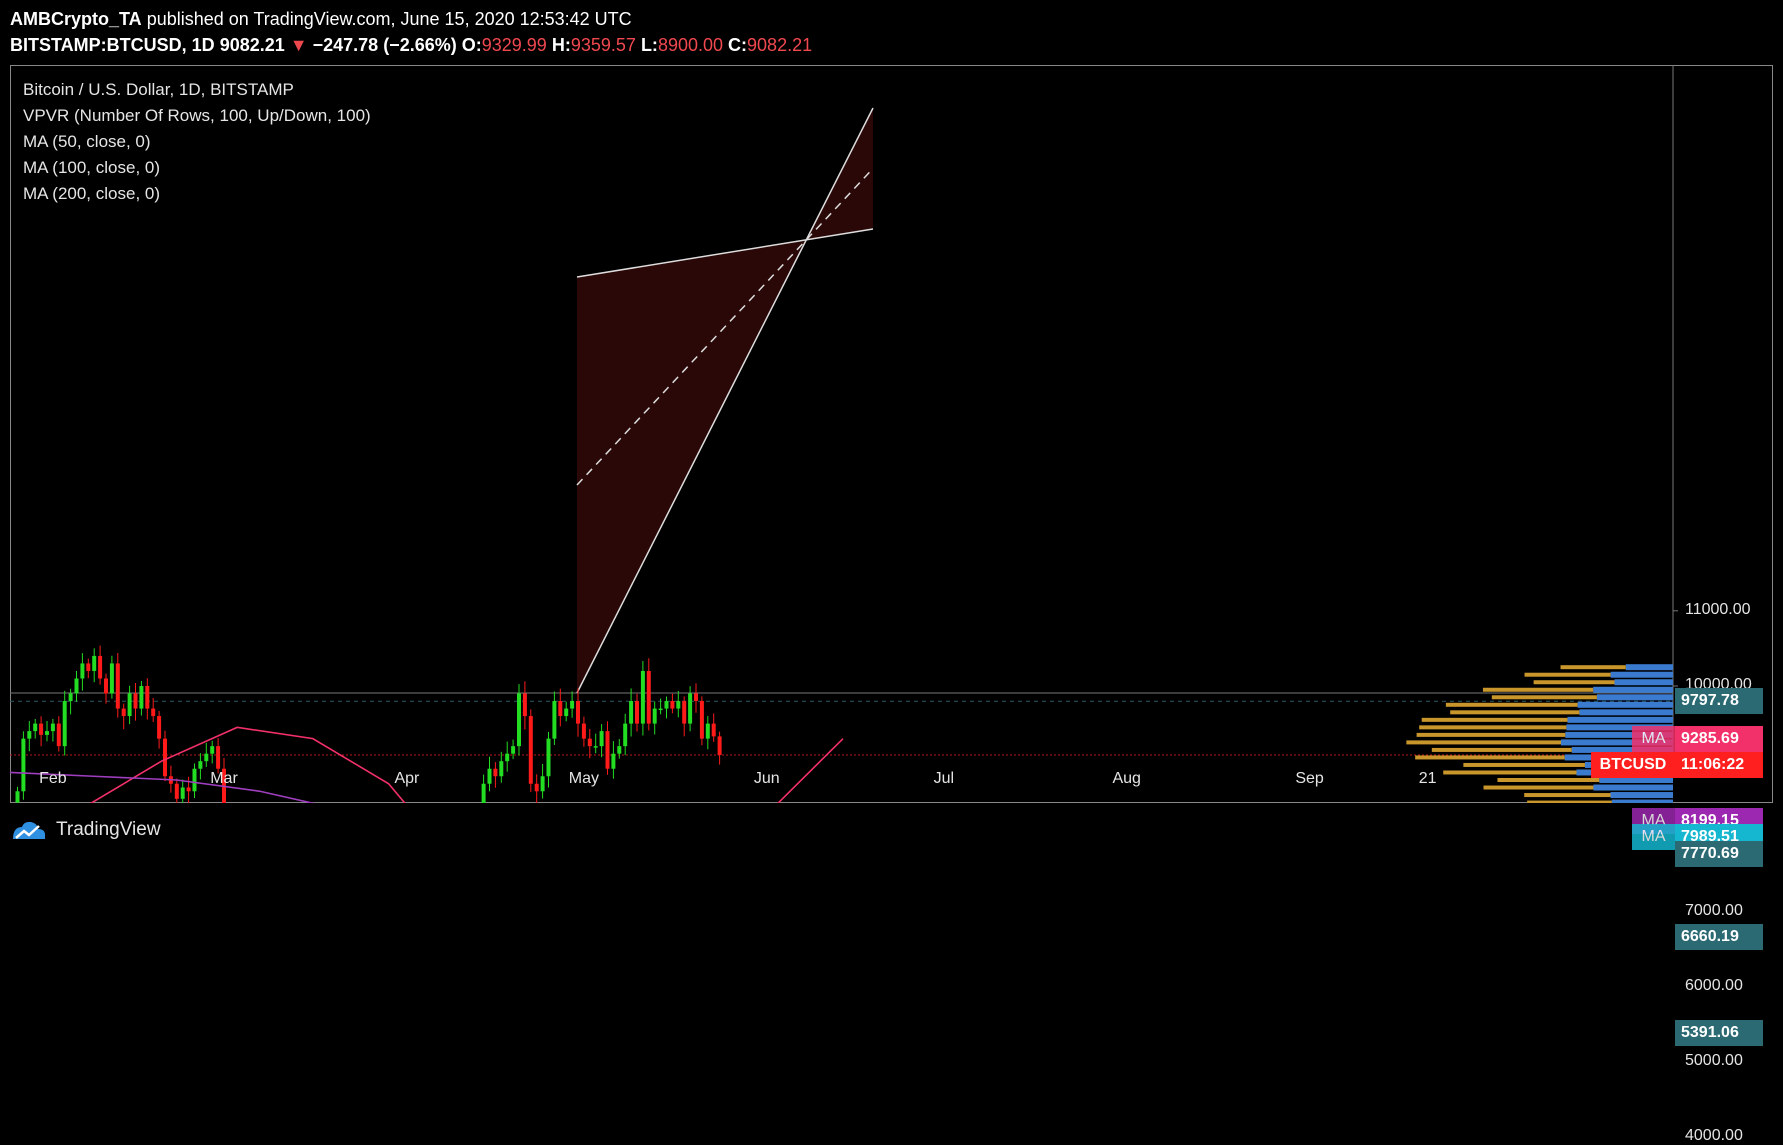 The width and height of the screenshot is (1783, 1145). Describe the element at coordinates (76, 19) in the screenshot. I see `author: AMBCrypto_TA` at that location.